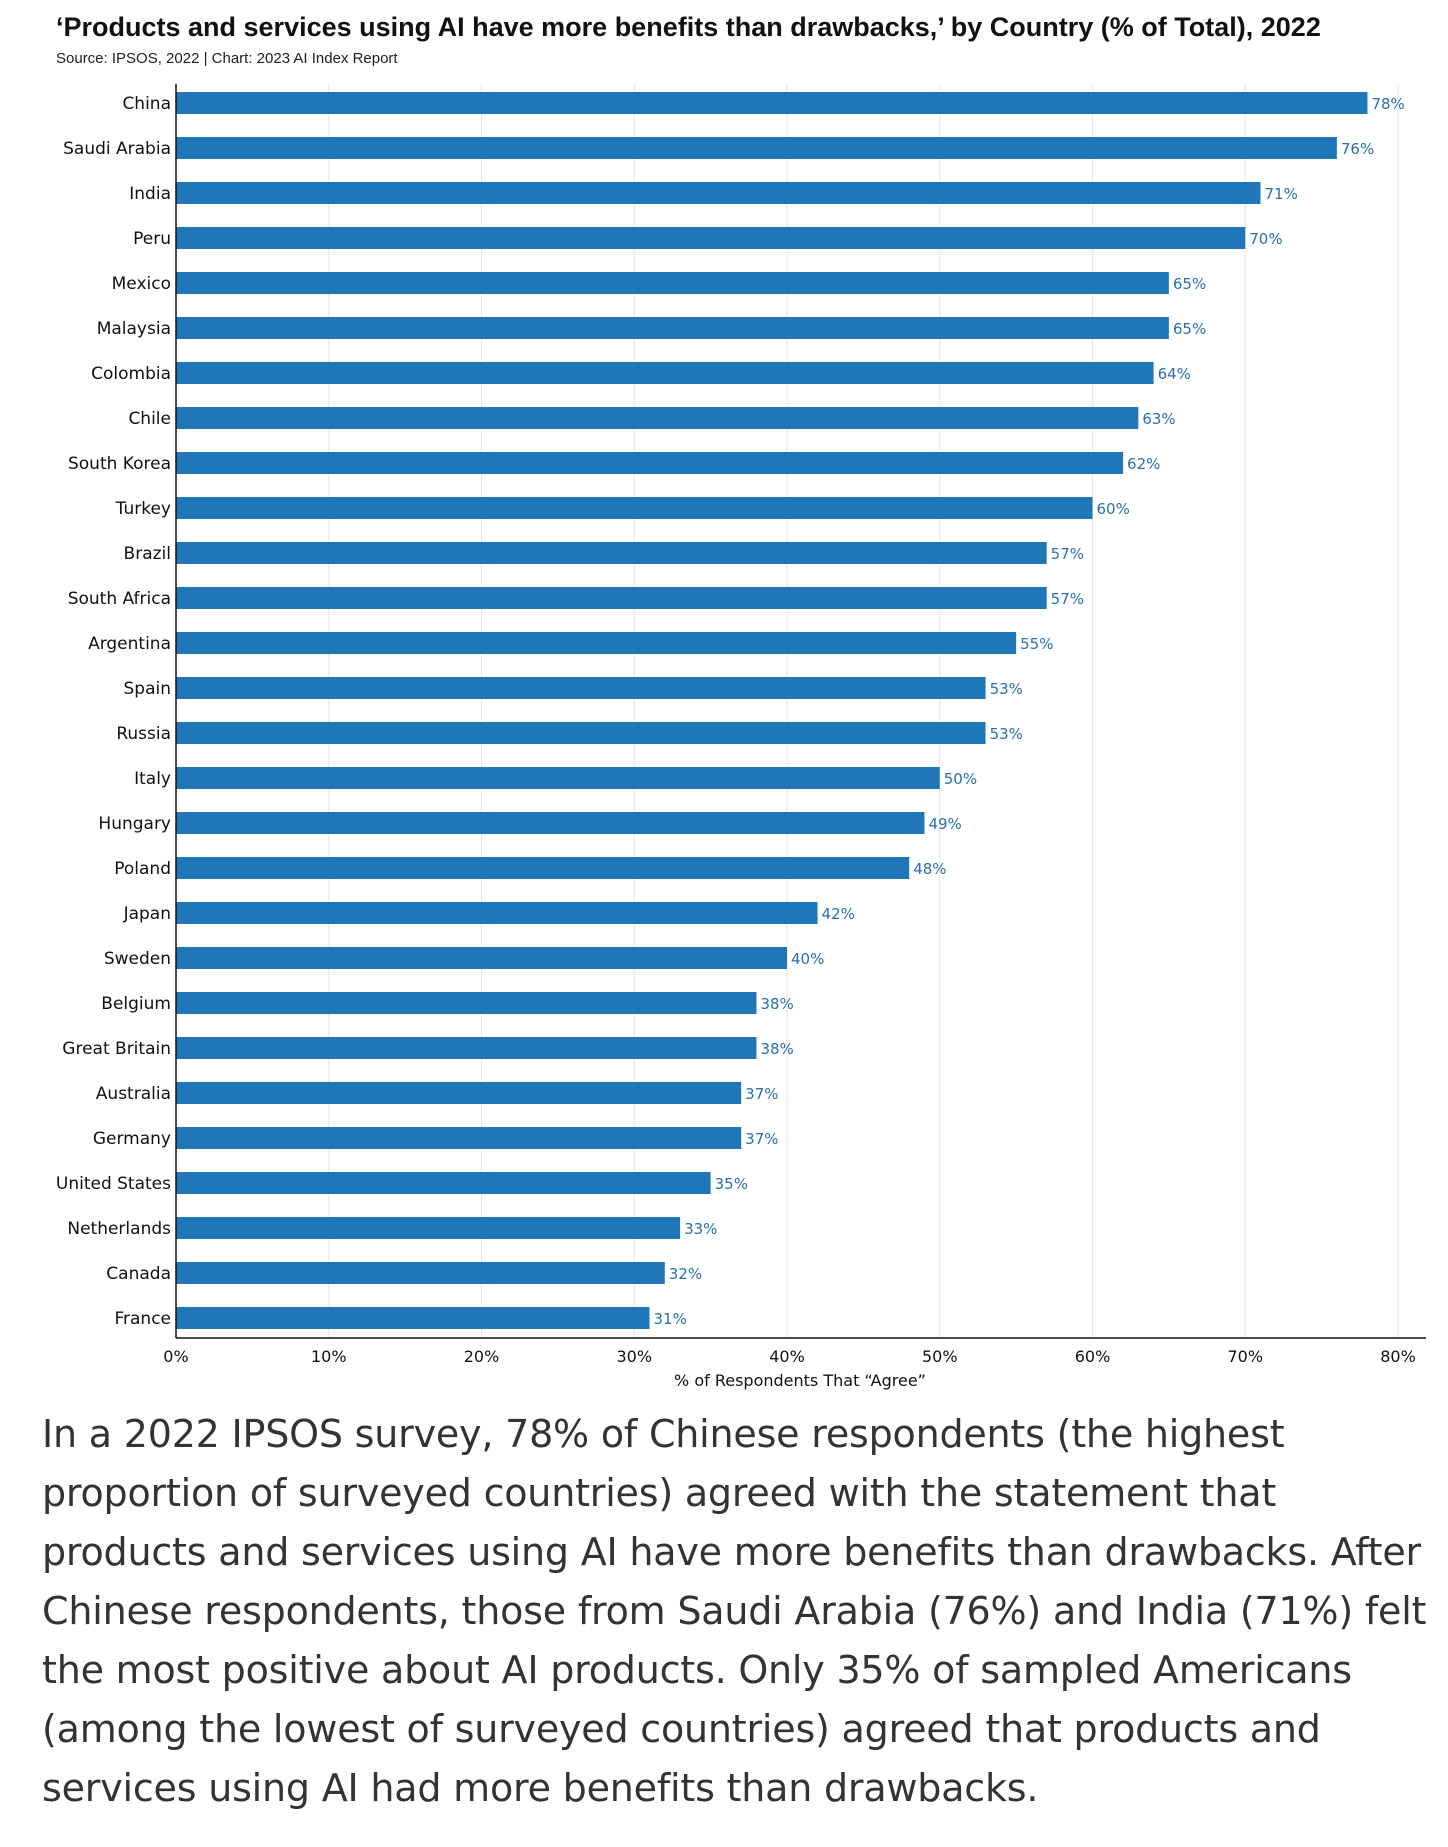 Image resolution: width=1448 pixels, height=1847 pixels. What do you see at coordinates (143, 734) in the screenshot?
I see `category-label: Russia` at bounding box center [143, 734].